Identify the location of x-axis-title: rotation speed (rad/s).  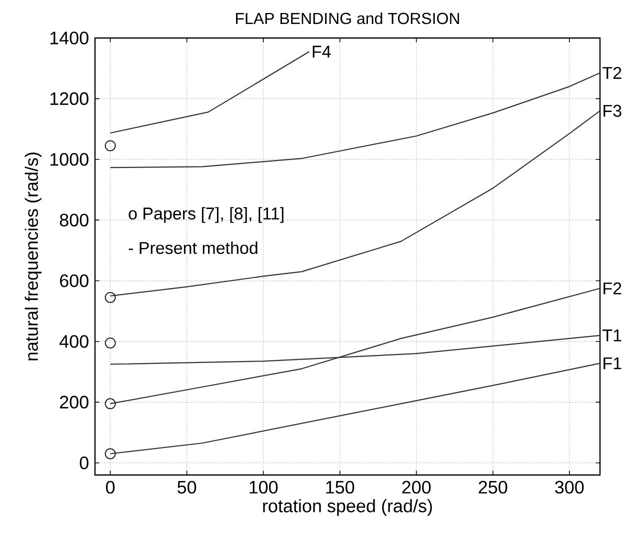
(347, 507).